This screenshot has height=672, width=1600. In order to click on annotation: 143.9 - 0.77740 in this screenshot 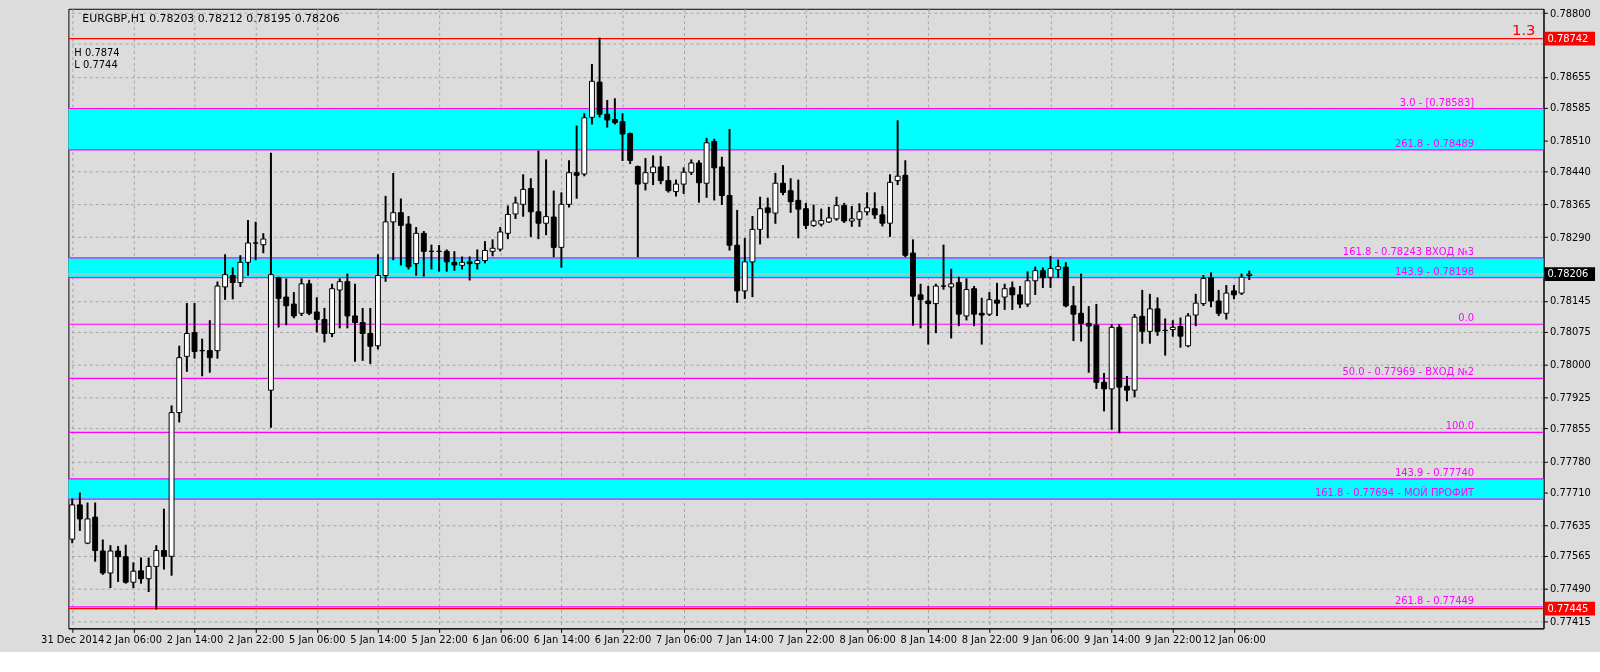, I will do `click(1434, 472)`.